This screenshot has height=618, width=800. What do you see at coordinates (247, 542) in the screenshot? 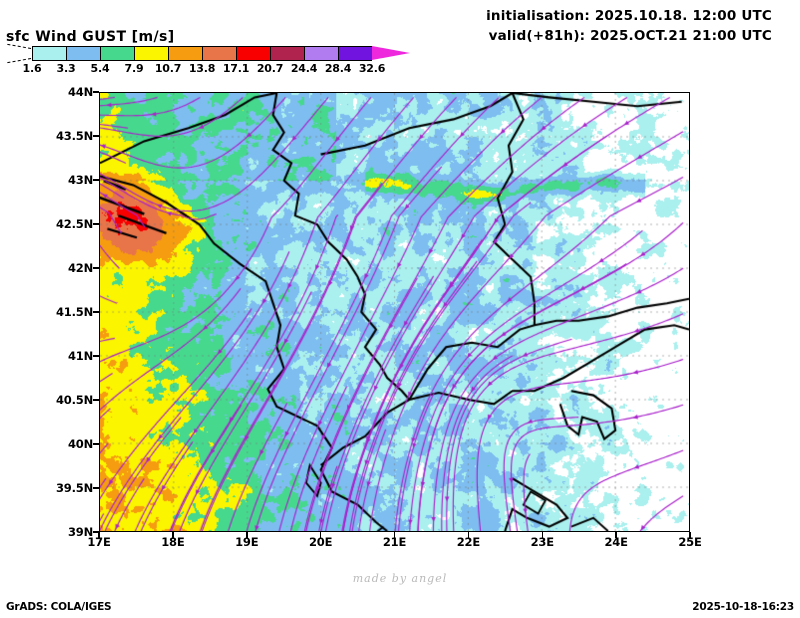
I see `lon-tick-label: 19E` at bounding box center [247, 542].